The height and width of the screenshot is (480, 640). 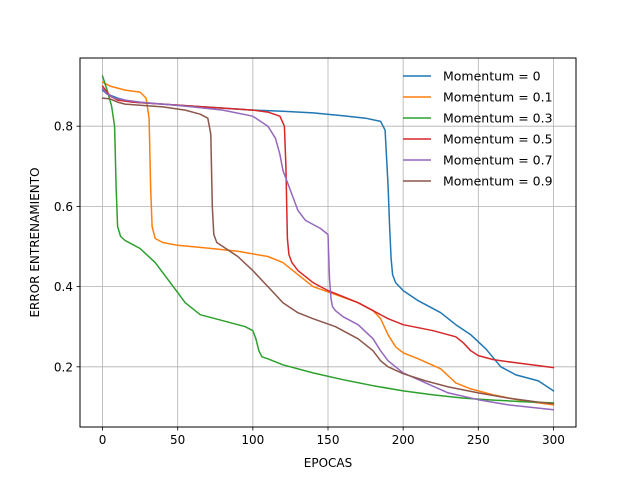 What do you see at coordinates (553, 440) in the screenshot?
I see `x-tick-label: 300` at bounding box center [553, 440].